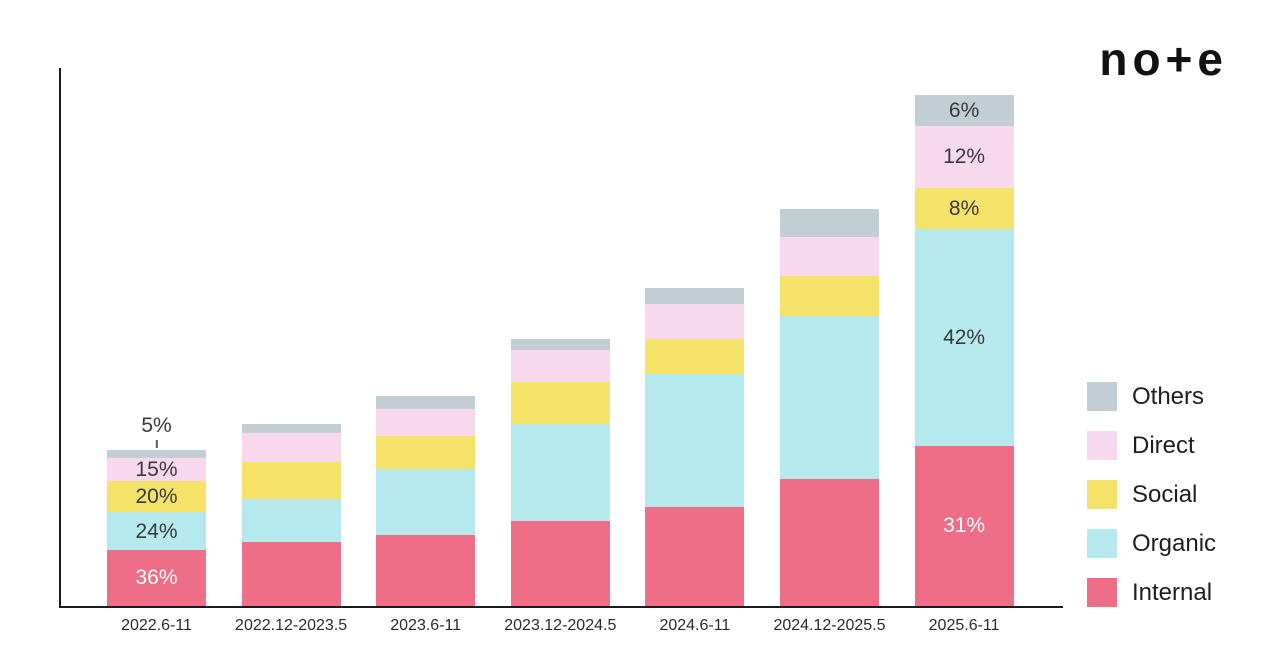 This screenshot has height=670, width=1280. What do you see at coordinates (1102, 543) in the screenshot?
I see `legend-swatch-organic` at bounding box center [1102, 543].